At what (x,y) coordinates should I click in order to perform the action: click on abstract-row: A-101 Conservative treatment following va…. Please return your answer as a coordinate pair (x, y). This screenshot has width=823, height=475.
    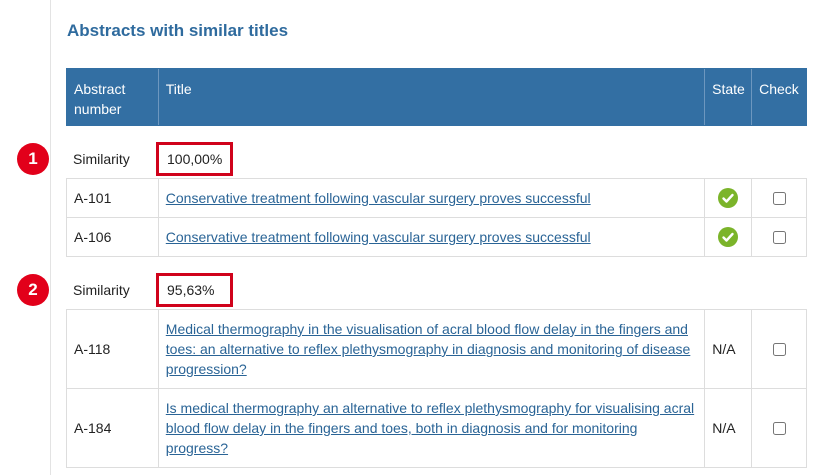
    Looking at the image, I should click on (436, 198).